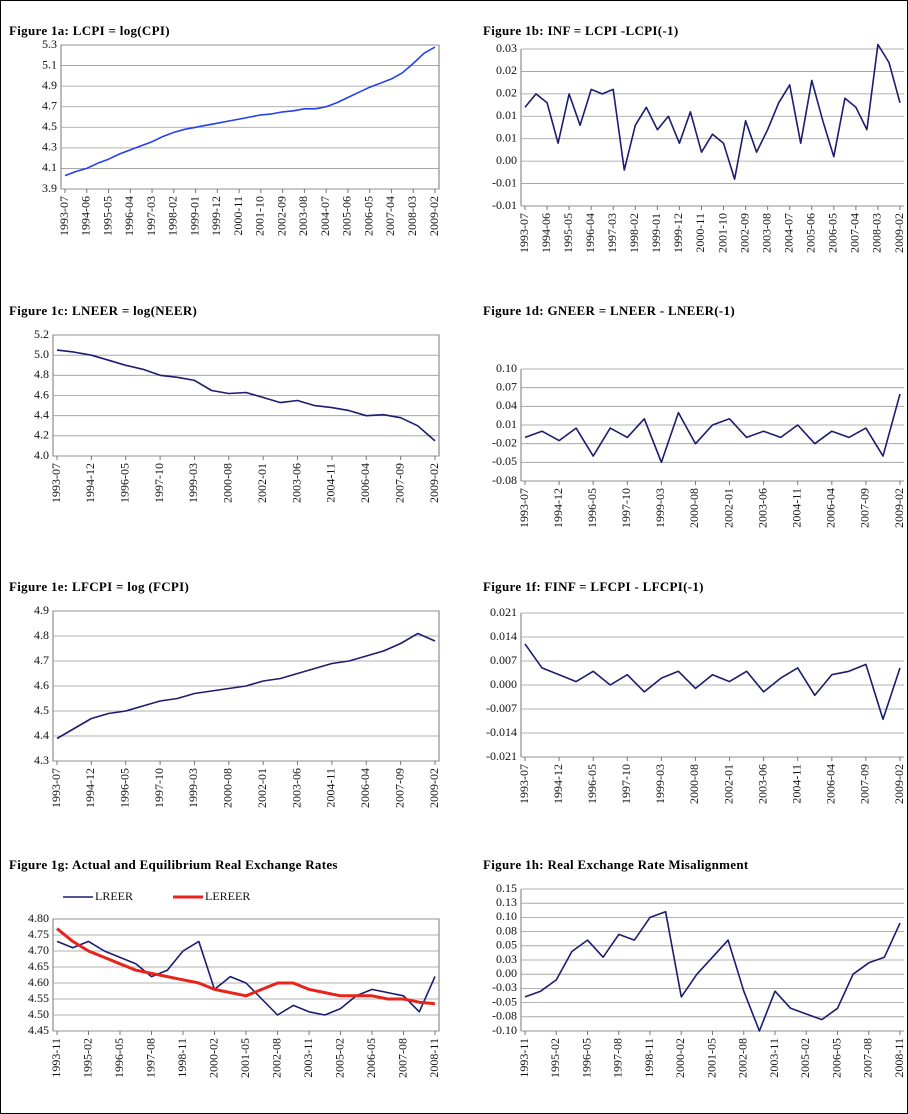 This screenshot has width=908, height=1114. Describe the element at coordinates (593, 586) in the screenshot. I see `chart-title: Figure 1f: FINF = LFCPI - LFCPI(-1)` at that location.